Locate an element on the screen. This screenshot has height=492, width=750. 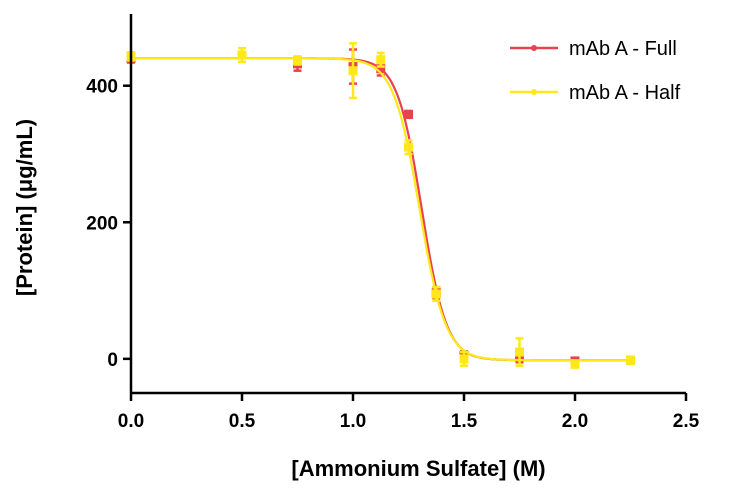
legend-label-full: mAb A - Full is located at coordinates (623, 49).